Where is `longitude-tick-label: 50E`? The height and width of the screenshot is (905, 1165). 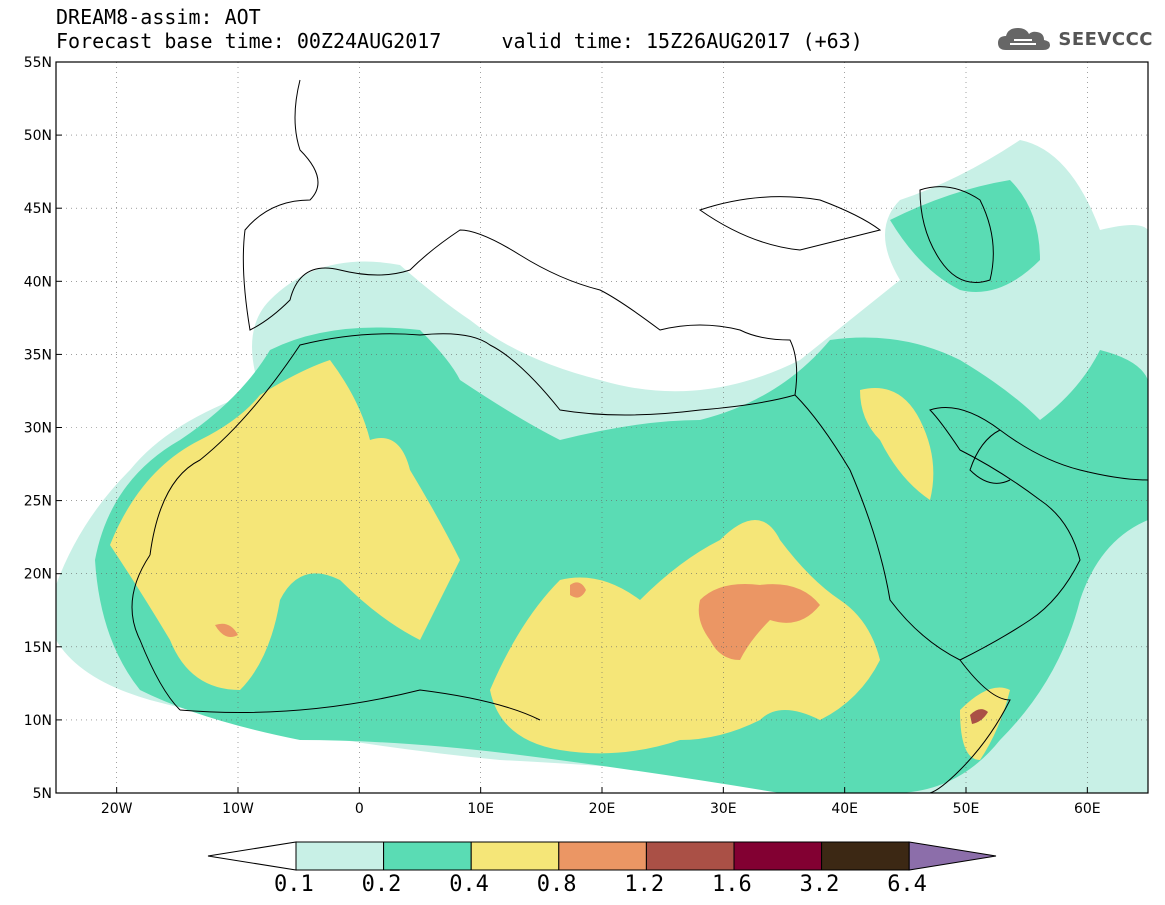
longitude-tick-label: 50E is located at coordinates (966, 809).